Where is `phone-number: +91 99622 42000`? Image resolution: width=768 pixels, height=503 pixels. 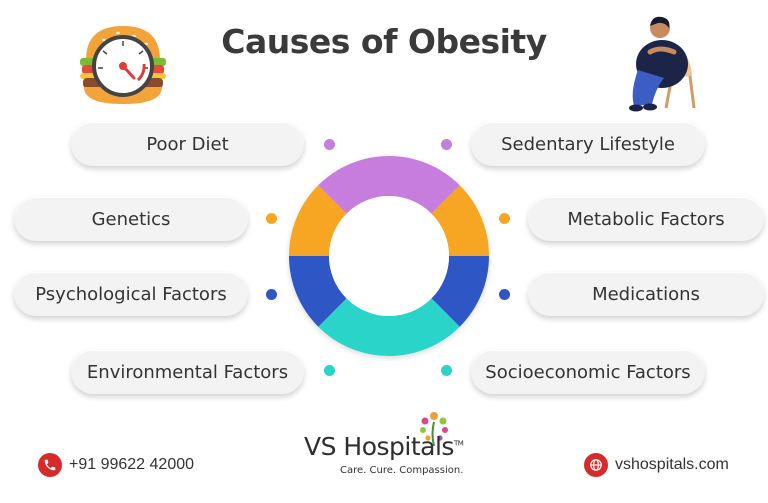 phone-number: +91 99622 42000 is located at coordinates (132, 464).